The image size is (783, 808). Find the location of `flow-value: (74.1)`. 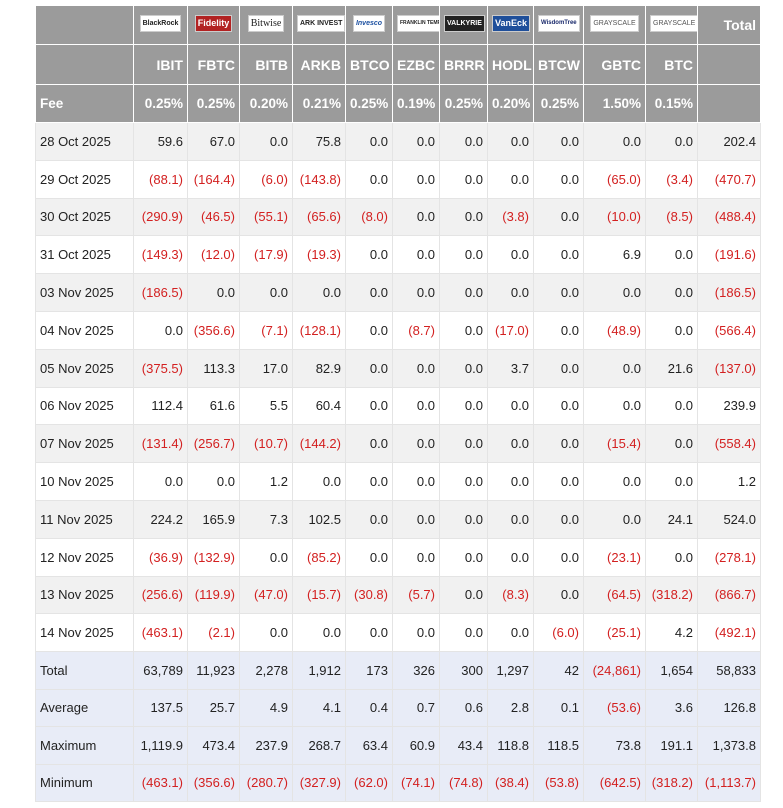

flow-value: (74.1) is located at coordinates (416, 783).